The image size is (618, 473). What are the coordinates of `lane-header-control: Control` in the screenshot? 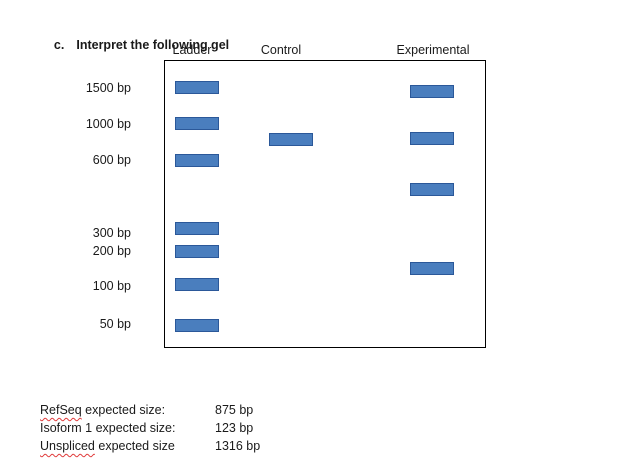 It's located at (281, 50).